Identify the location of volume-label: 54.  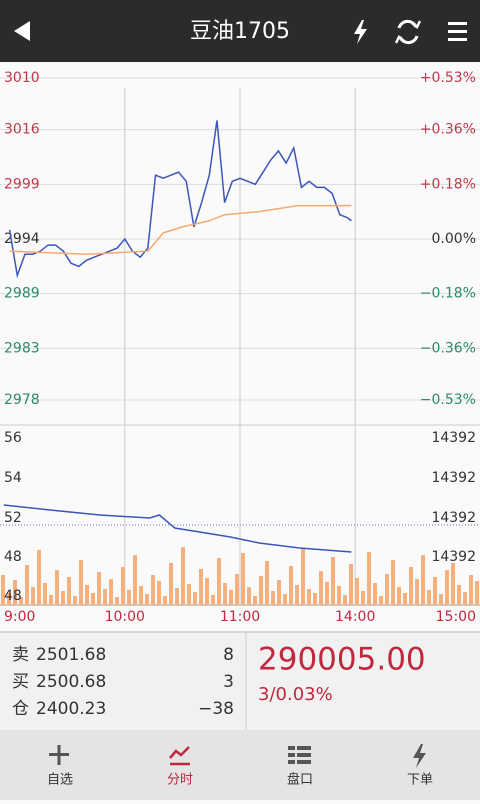
(13, 478).